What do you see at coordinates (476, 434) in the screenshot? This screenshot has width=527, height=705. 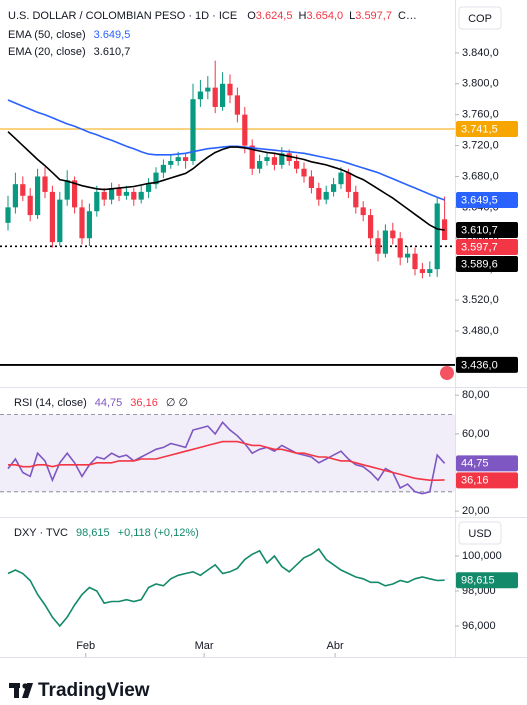 I see `y-tick-label: 60,00` at bounding box center [476, 434].